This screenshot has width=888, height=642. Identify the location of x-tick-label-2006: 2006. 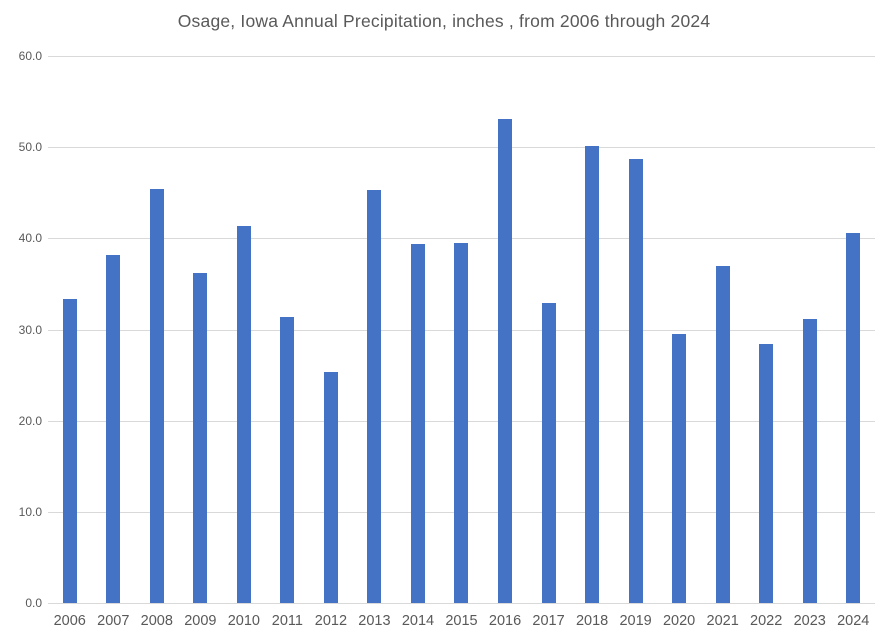
(69, 621).